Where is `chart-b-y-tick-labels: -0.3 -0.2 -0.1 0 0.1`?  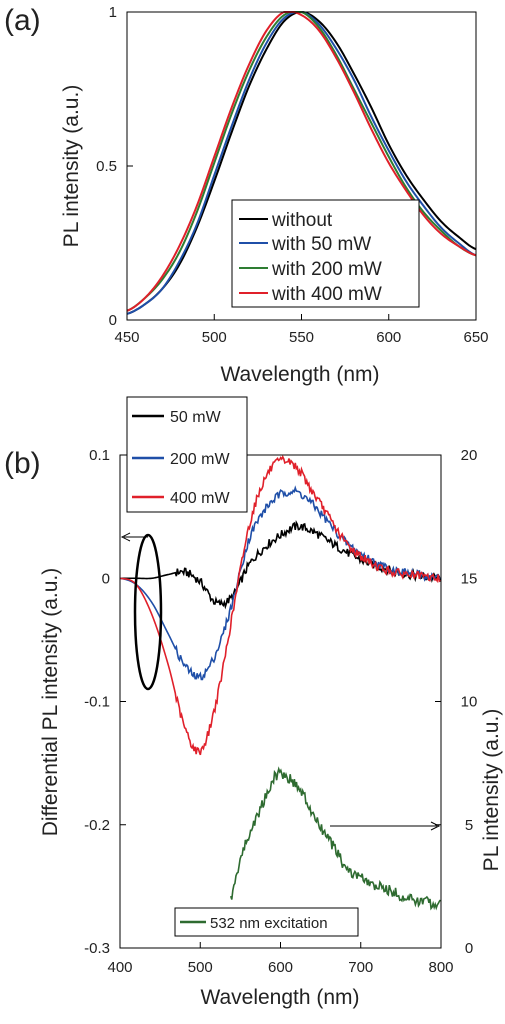
chart-b-y-tick-labels: -0.3 -0.2 -0.1 0 0.1 is located at coordinates (97, 702).